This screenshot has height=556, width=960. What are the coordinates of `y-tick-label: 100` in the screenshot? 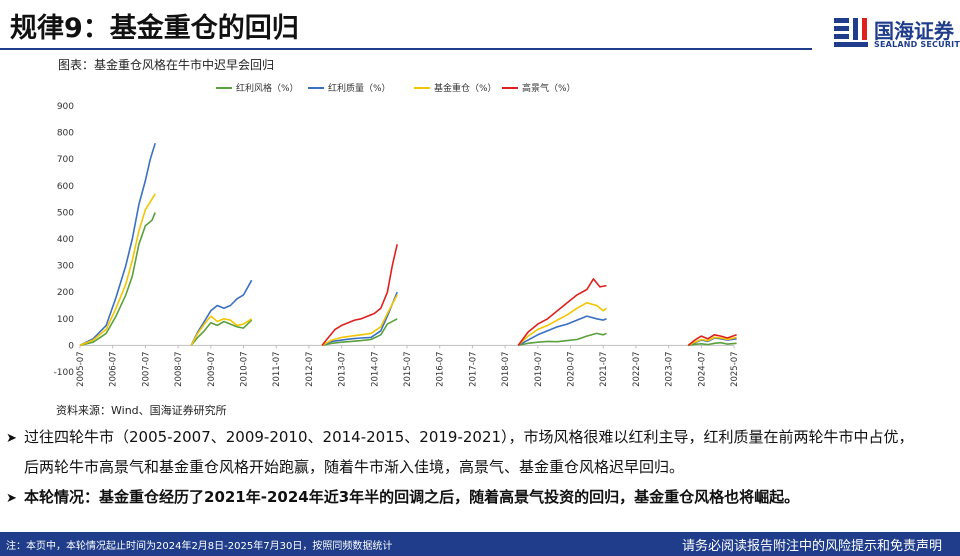 It's located at (65, 320).